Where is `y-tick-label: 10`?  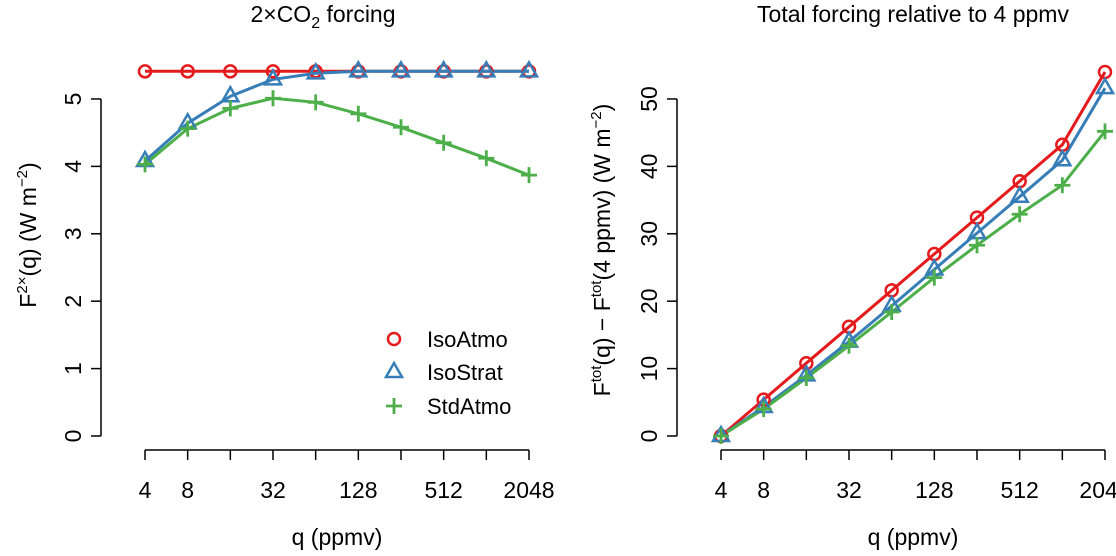 y-tick-label: 10 is located at coordinates (649, 369).